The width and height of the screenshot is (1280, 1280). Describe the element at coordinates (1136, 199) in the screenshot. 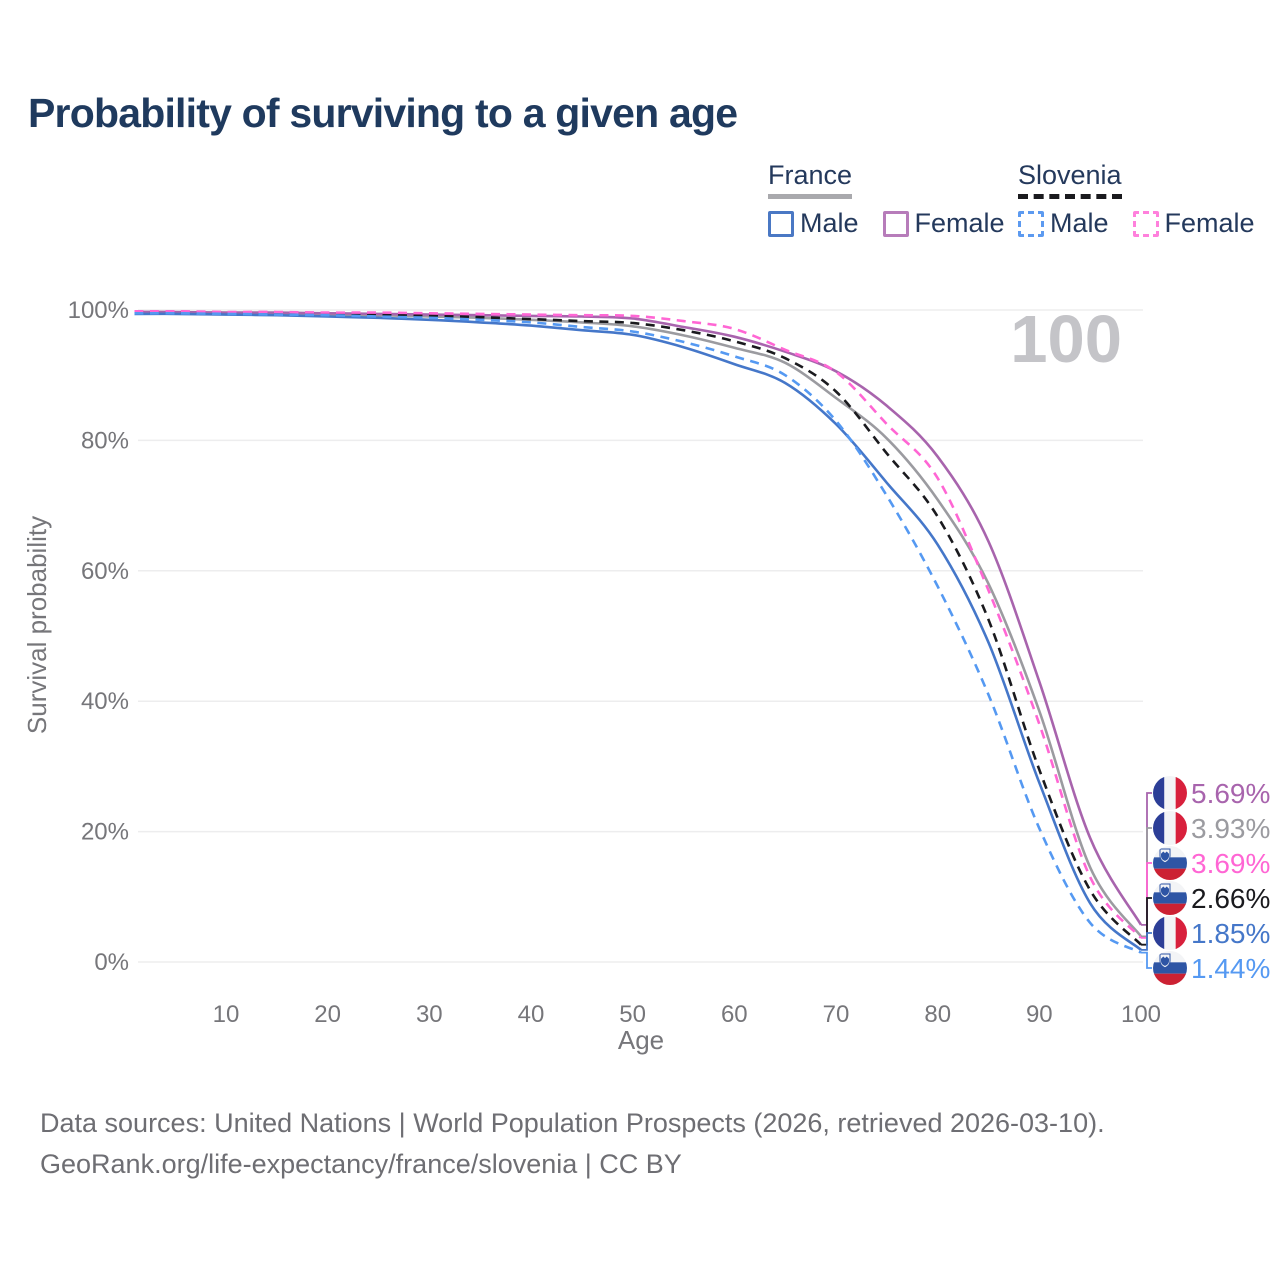

I see `legend-group-slovenia: Slovenia Male Female` at that location.